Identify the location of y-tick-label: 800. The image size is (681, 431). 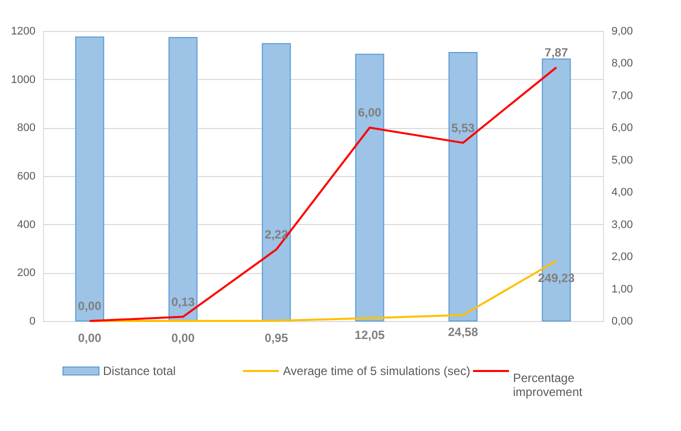
(26, 128).